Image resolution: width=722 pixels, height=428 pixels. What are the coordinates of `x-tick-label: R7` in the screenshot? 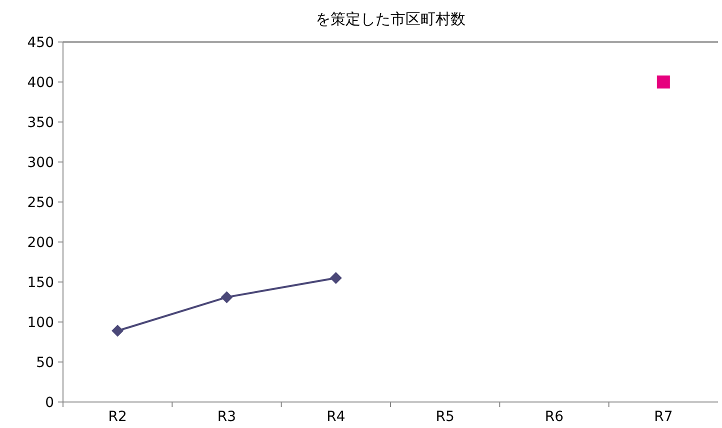 It's located at (663, 417).